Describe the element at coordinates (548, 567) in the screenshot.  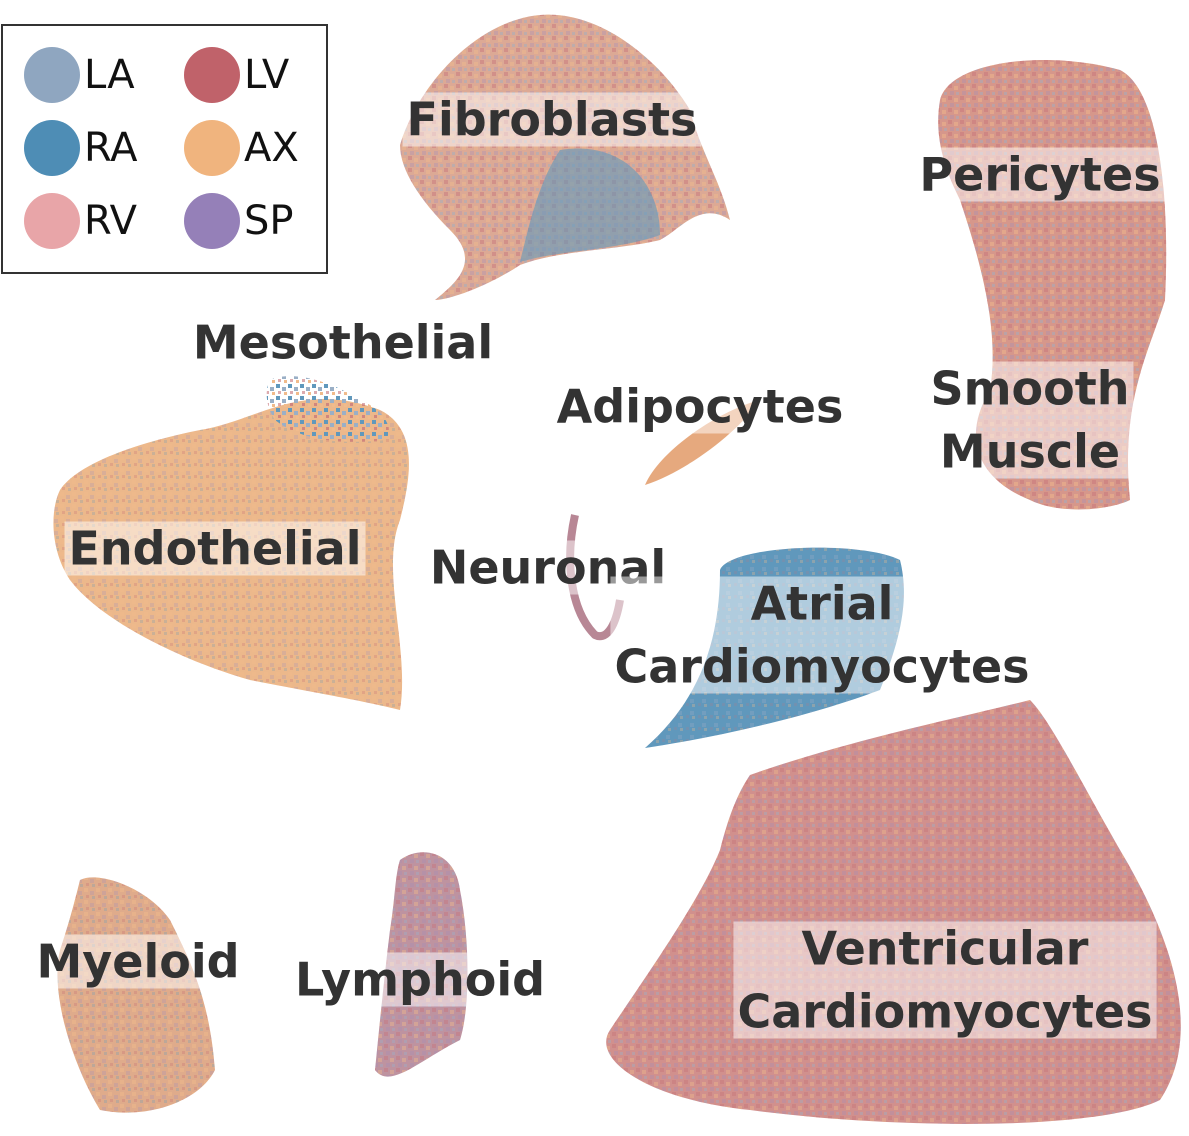
I see `cluster-label: Neuronal` at that location.